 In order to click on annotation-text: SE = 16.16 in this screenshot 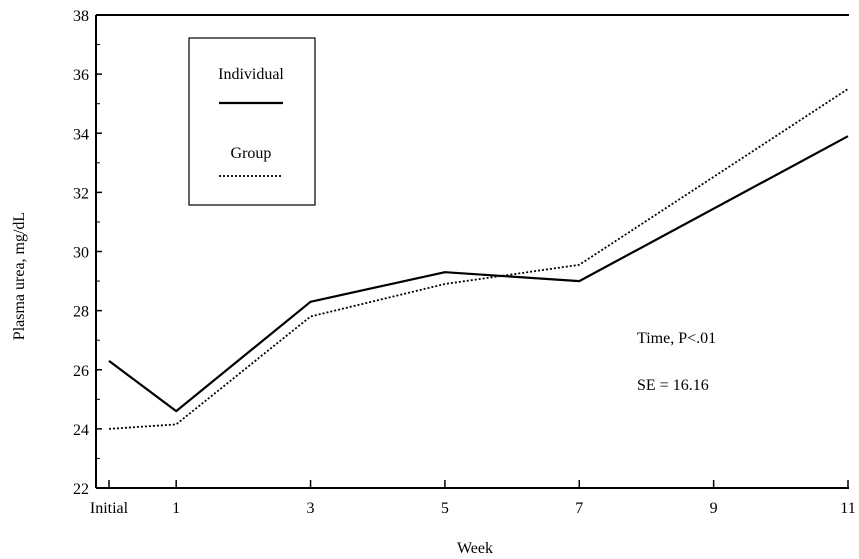, I will do `click(673, 385)`.